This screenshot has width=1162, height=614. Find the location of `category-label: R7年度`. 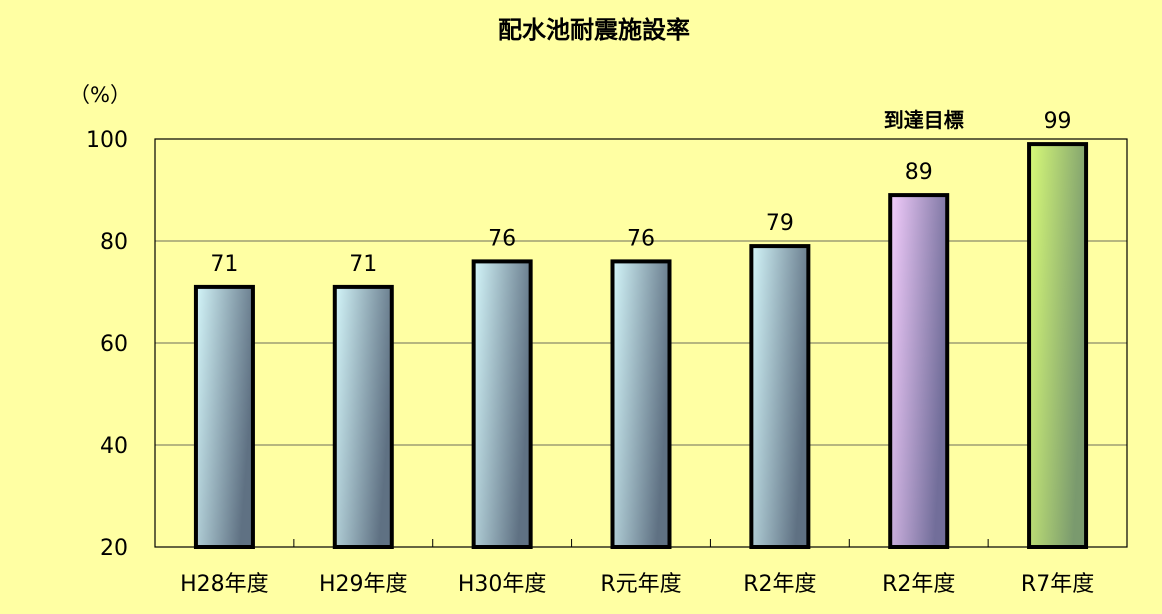

category-label: R7年度 is located at coordinates (1057, 584).